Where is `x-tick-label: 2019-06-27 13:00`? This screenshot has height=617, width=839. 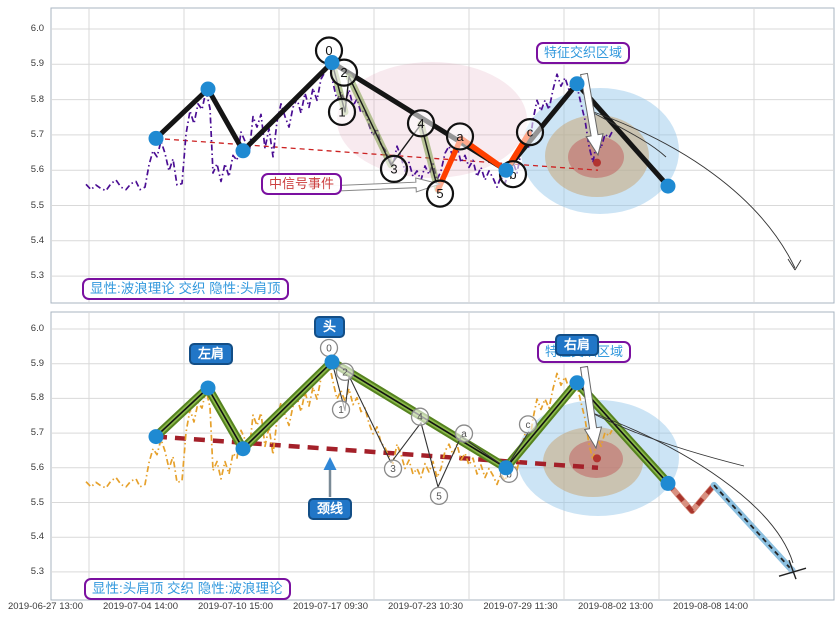 x-tick-label: 2019-06-27 13:00 is located at coordinates (45, 606).